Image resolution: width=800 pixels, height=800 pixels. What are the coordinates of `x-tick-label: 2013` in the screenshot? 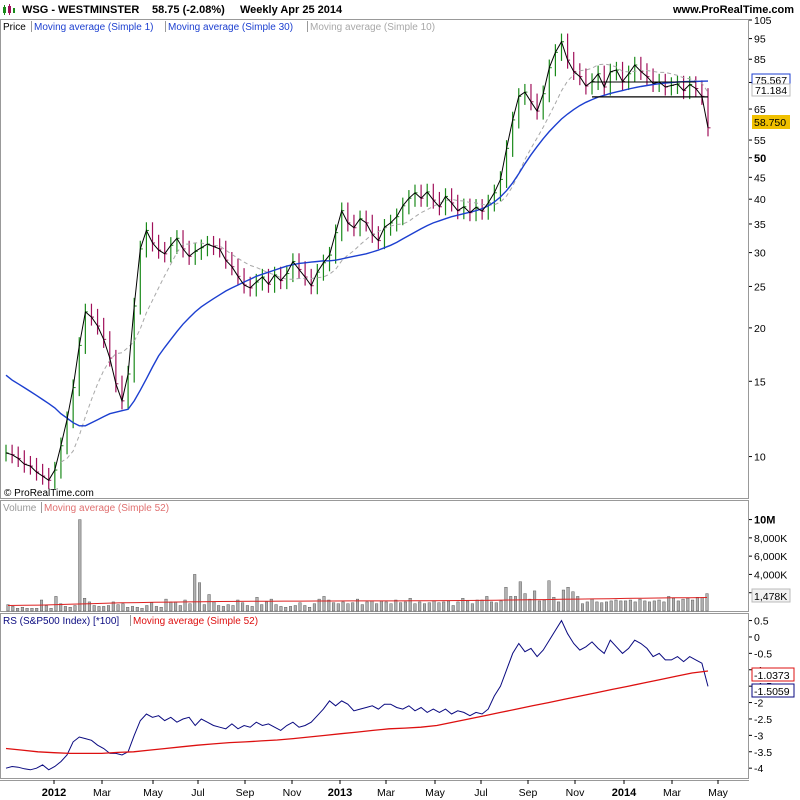 It's located at (340, 793).